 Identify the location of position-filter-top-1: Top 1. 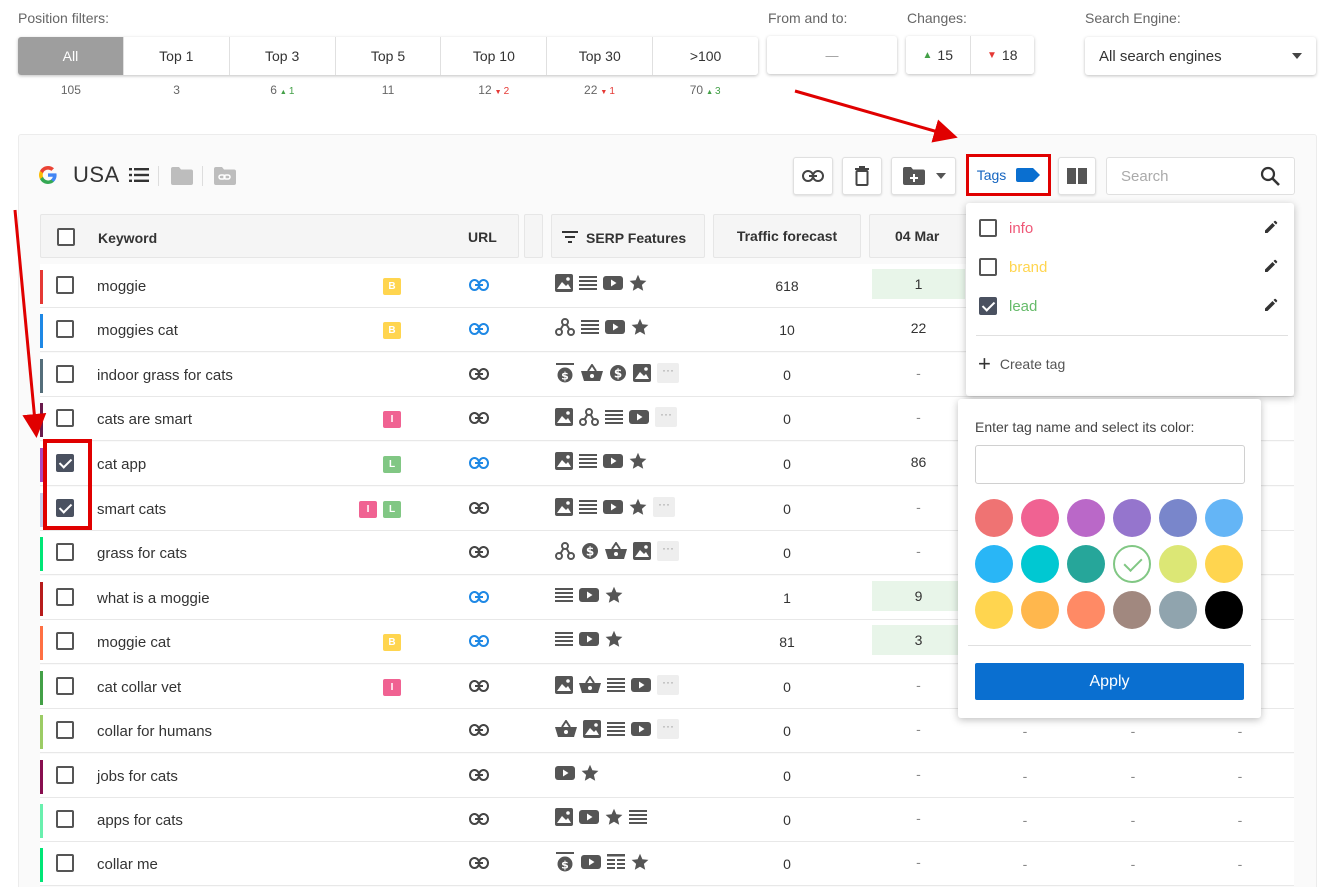
(176, 56).